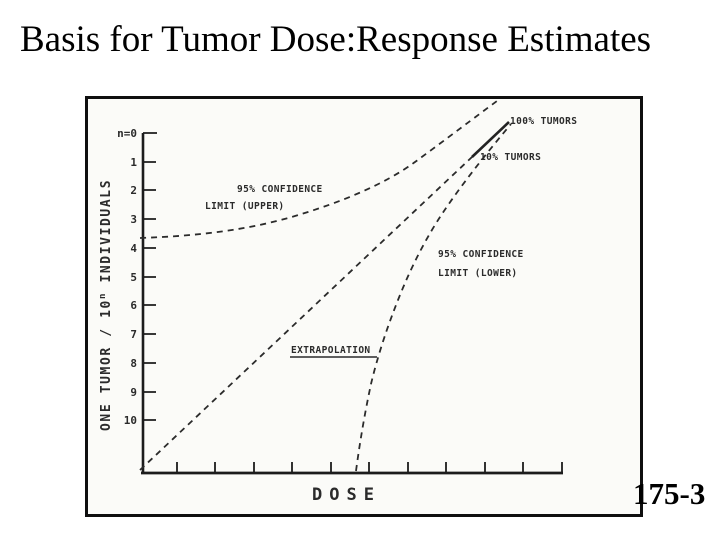  I want to click on y-axis-title-base: ONE TUMOR / 10, so click(106, 365).